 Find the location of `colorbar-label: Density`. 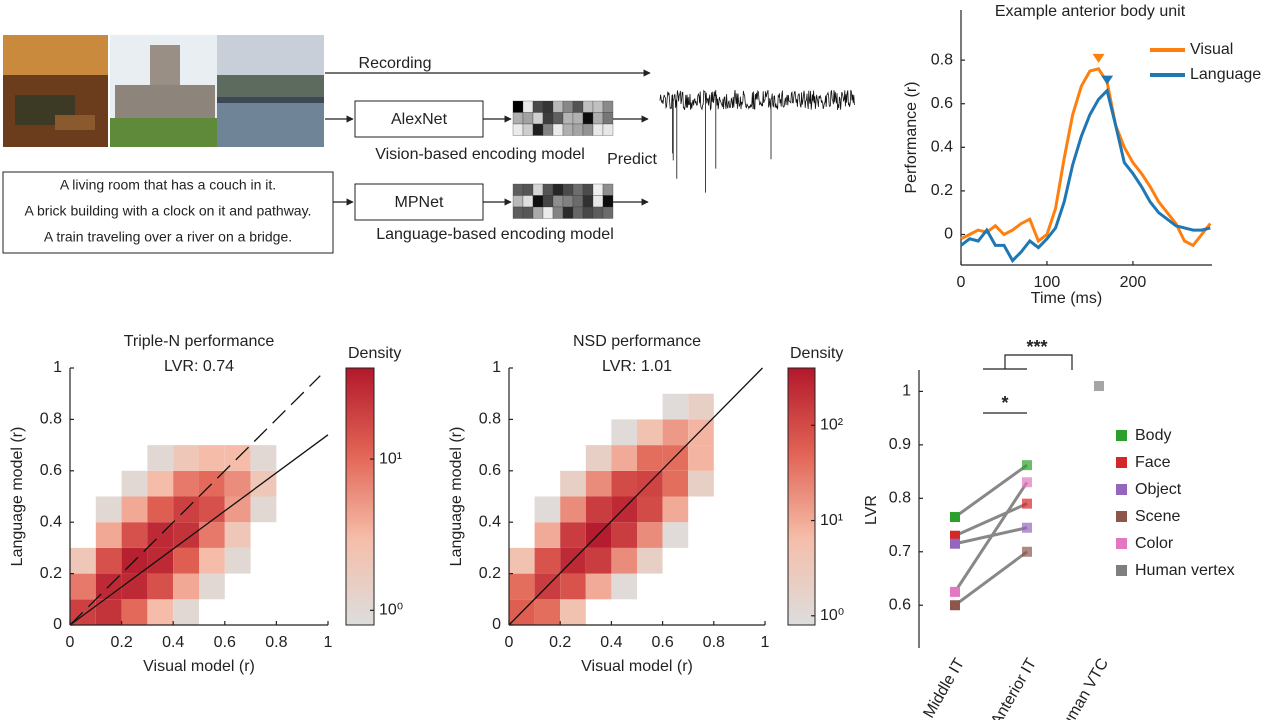

colorbar-label: Density is located at coordinates (374, 353).